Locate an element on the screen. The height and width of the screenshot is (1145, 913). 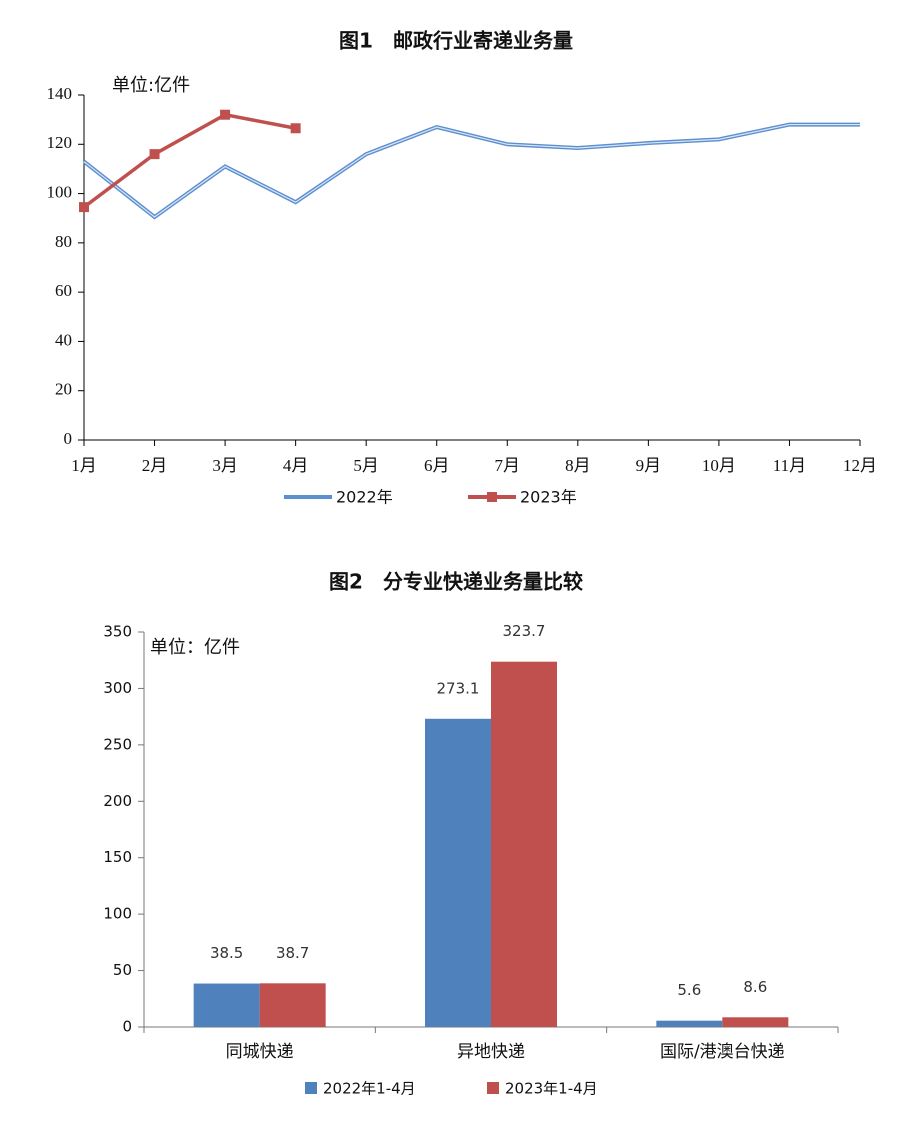
x-tick-label: 11月 is located at coordinates (789, 465).